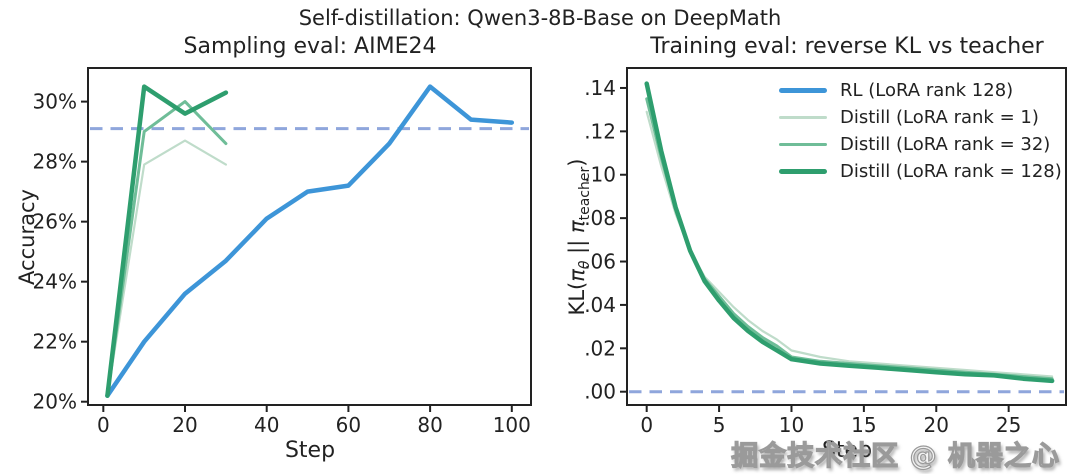 The height and width of the screenshot is (474, 1080). What do you see at coordinates (576, 162) in the screenshot?
I see `ylabel-text: )` at bounding box center [576, 162].